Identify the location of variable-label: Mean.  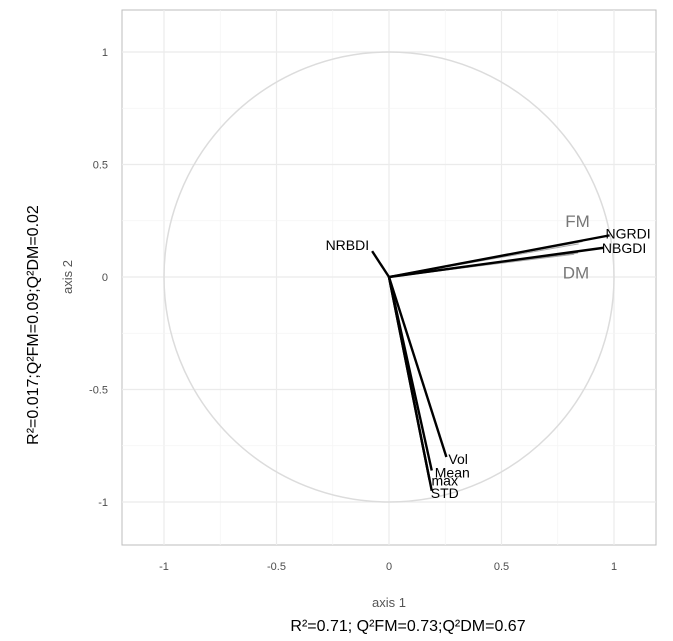
(452, 473).